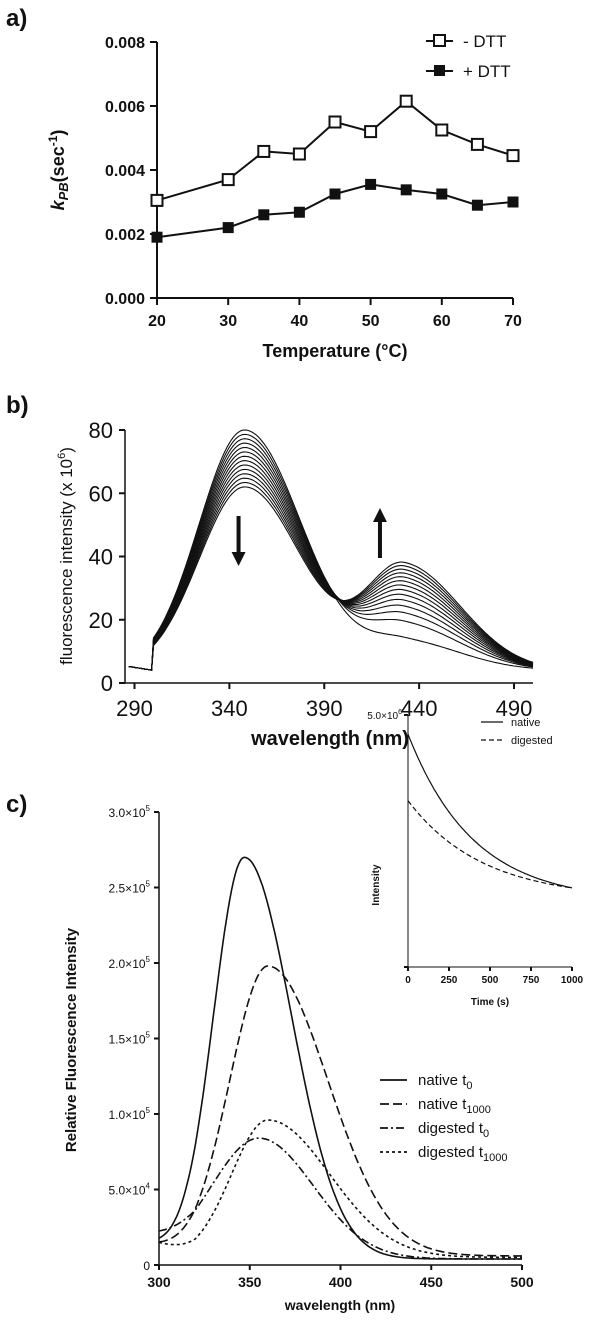 Image resolution: width=600 pixels, height=1325 pixels. Describe the element at coordinates (525, 723) in the screenshot. I see `inset-legend-native: native` at that location.